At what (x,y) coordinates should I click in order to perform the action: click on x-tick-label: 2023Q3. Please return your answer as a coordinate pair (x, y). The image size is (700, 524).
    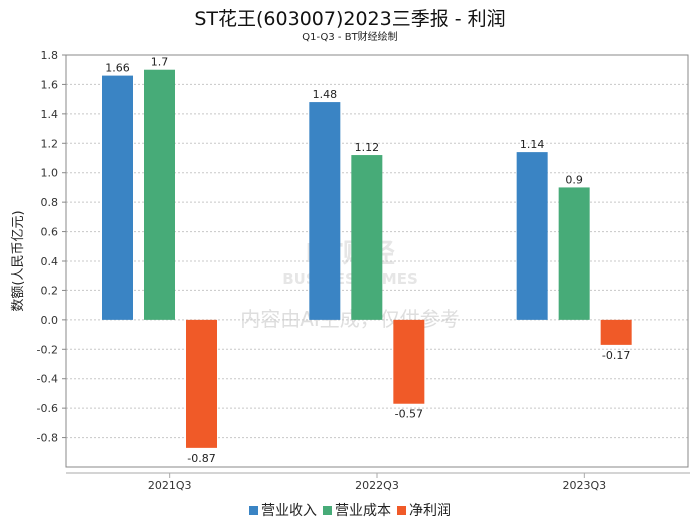
    Looking at the image, I should click on (585, 485).